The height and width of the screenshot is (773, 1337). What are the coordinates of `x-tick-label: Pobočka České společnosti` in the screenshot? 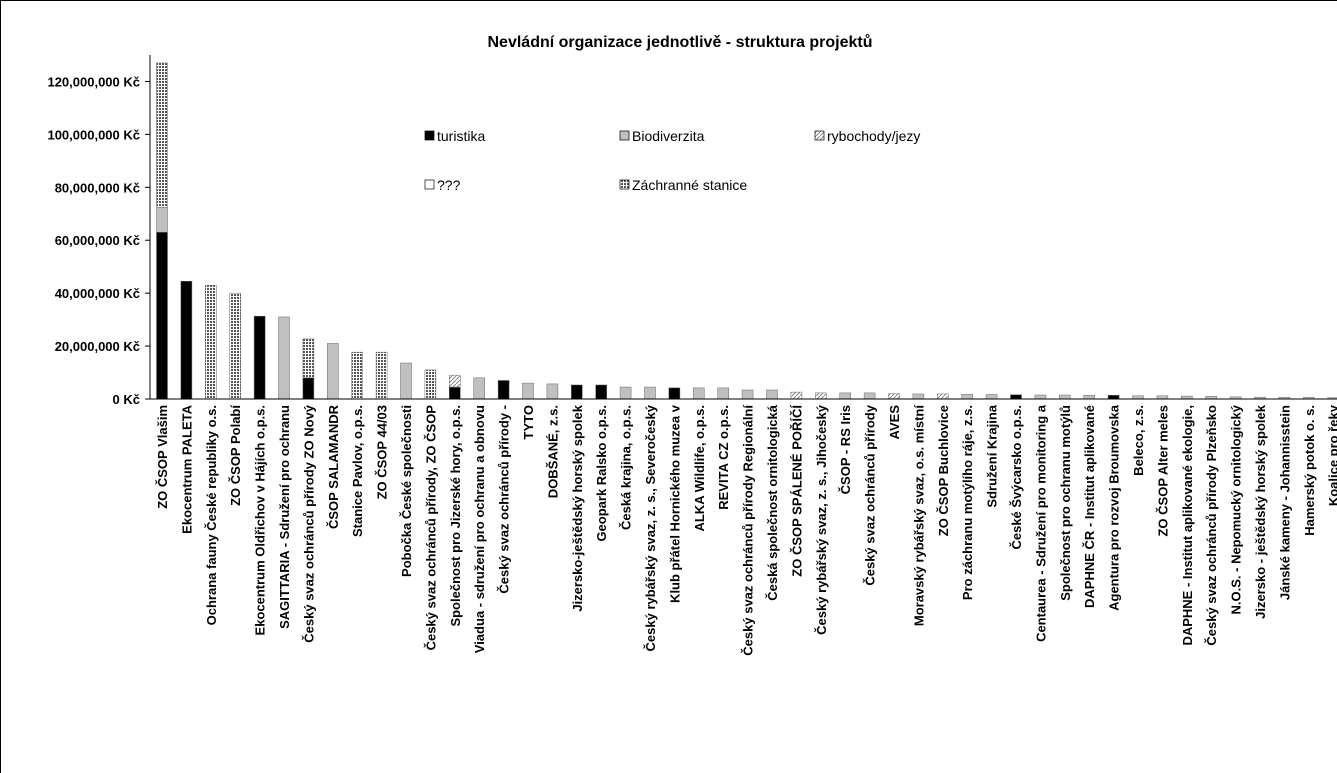 It's located at (406, 491).